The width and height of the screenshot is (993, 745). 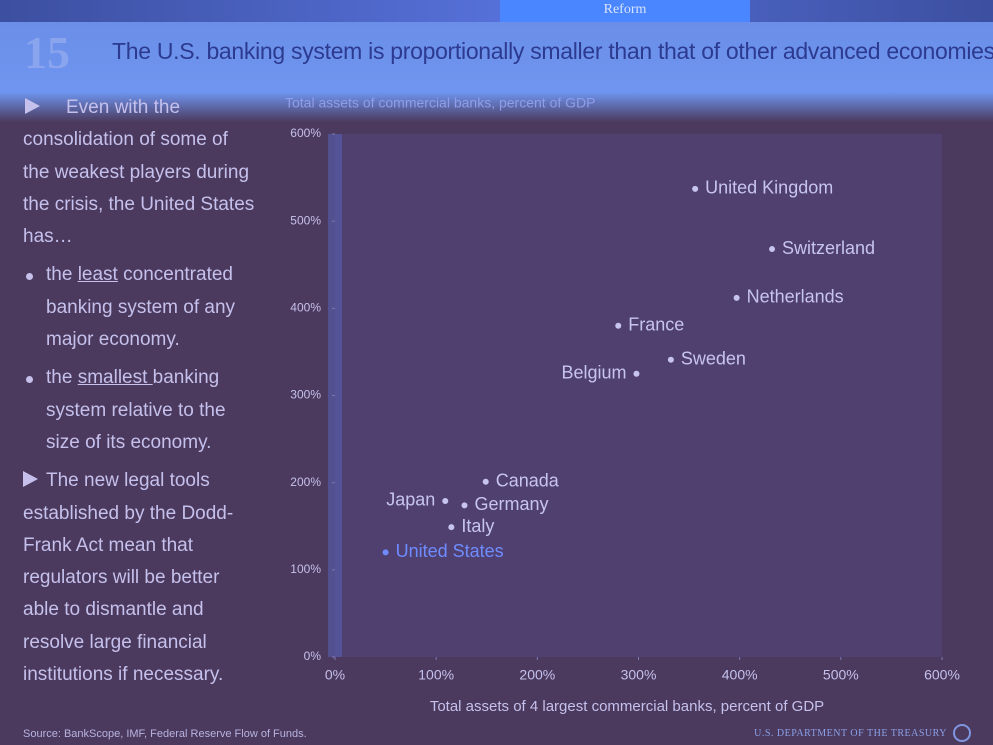 I want to click on x-tick-label: 600%, so click(x=942, y=675).